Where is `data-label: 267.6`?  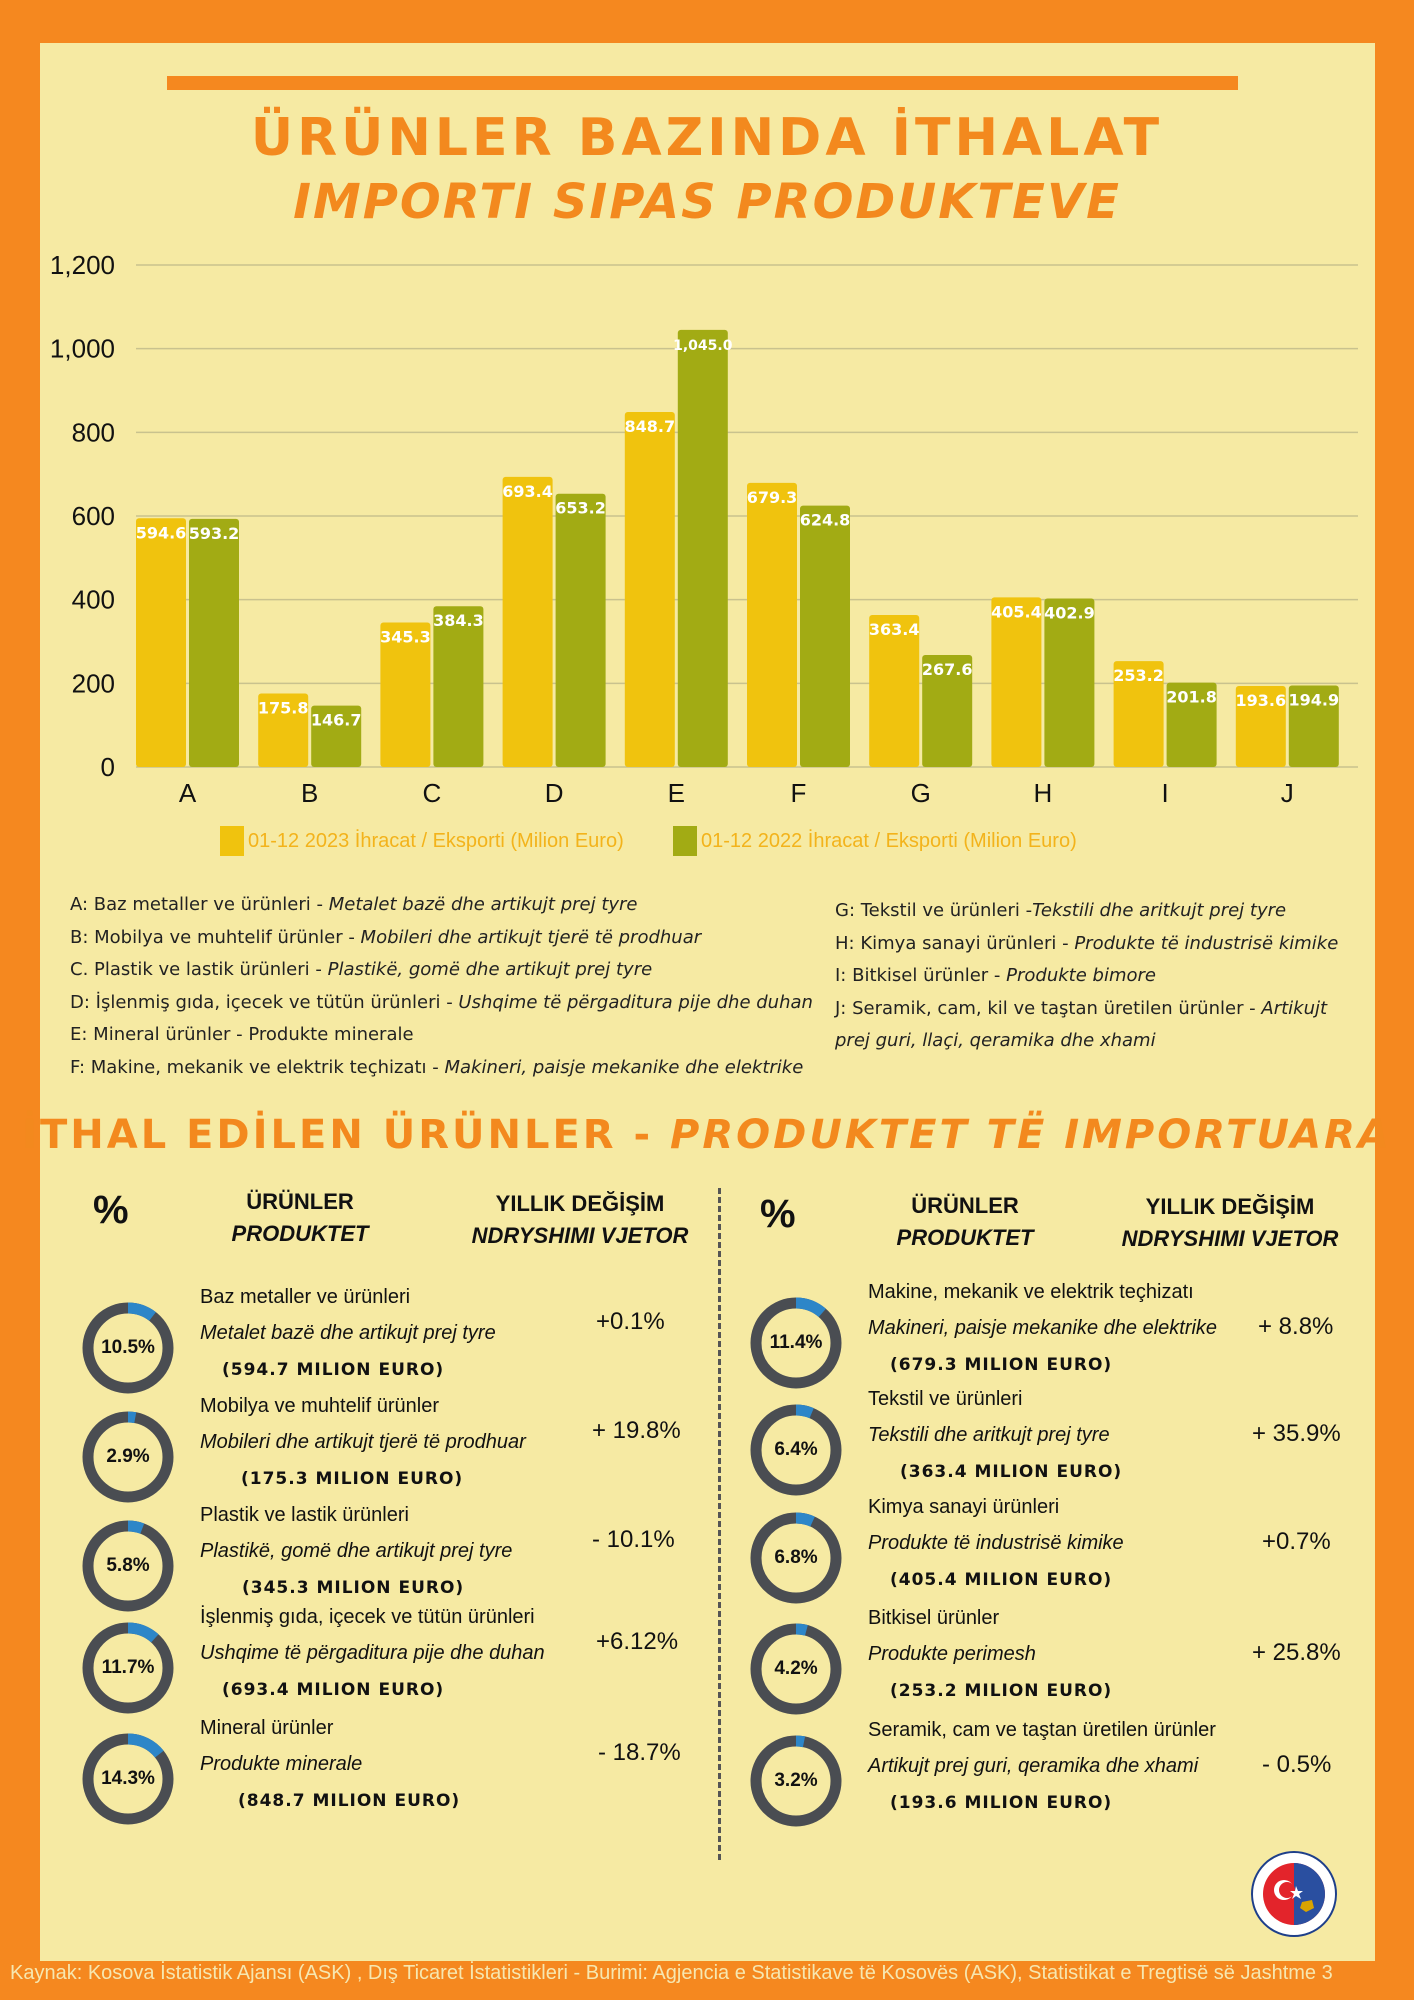
data-label: 267.6 is located at coordinates (947, 669).